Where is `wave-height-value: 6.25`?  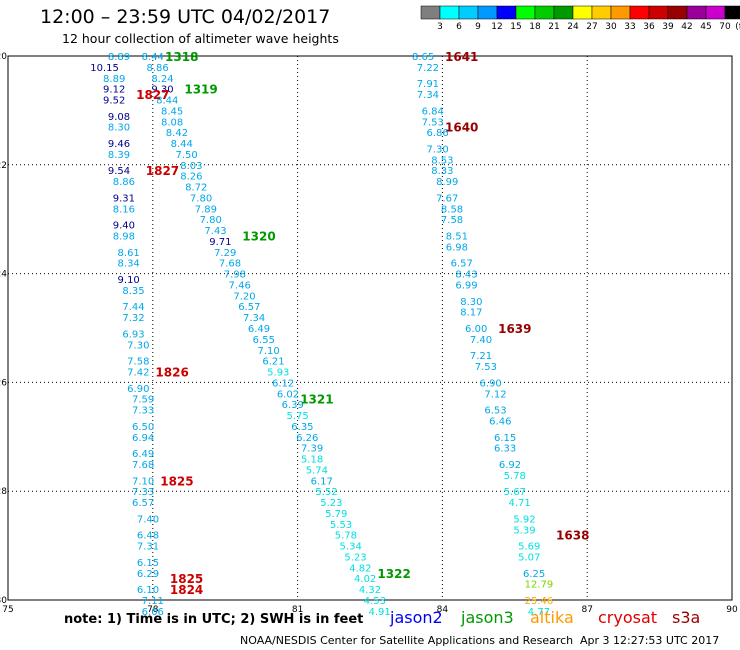
wave-height-value: 6.25 is located at coordinates (534, 574).